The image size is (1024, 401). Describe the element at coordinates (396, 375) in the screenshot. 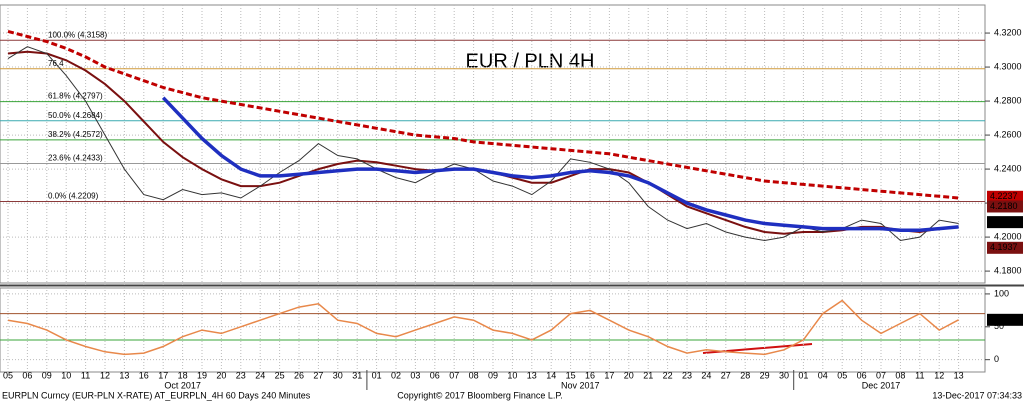

I see `x-tick-label: 02` at that location.